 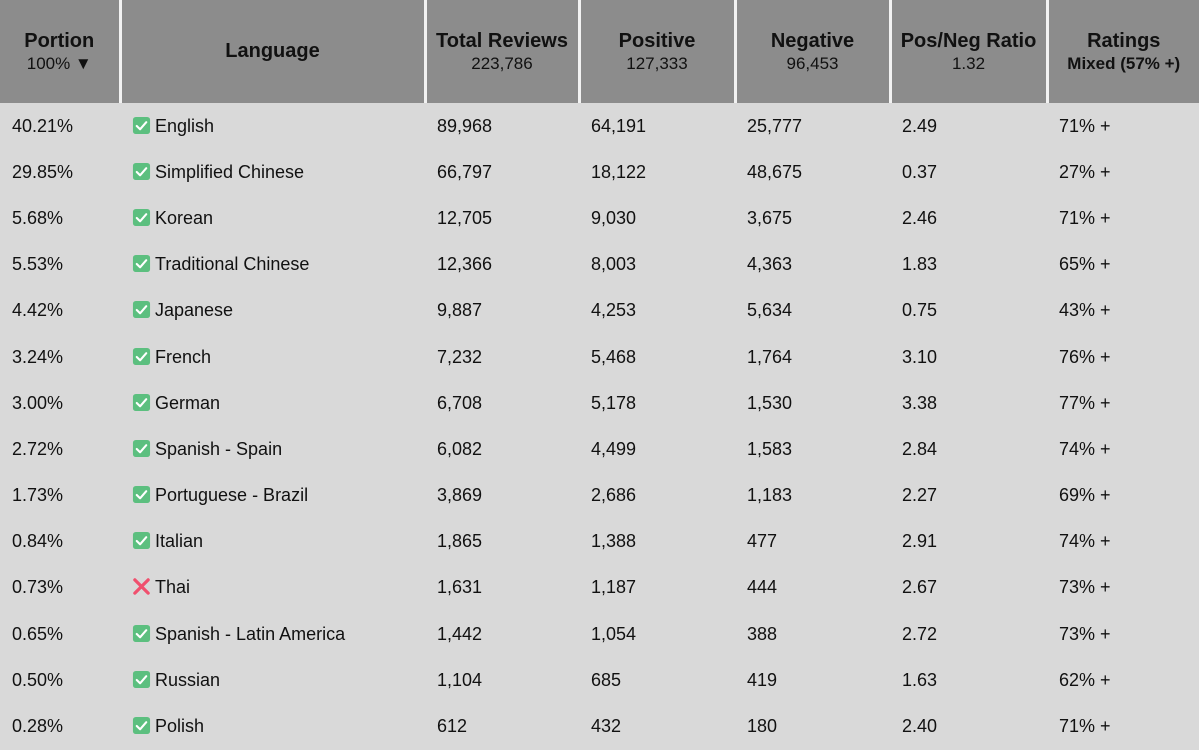 What do you see at coordinates (968, 403) in the screenshot?
I see `table-cell: 3.38` at bounding box center [968, 403].